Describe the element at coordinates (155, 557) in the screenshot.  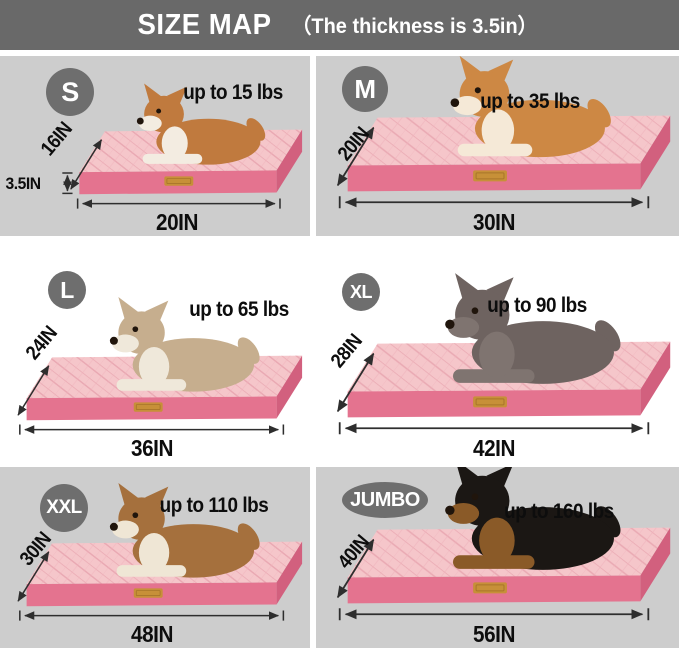
I see `size-panel-xxl: XXL up to 110 lbs 30IN 48IN` at that location.